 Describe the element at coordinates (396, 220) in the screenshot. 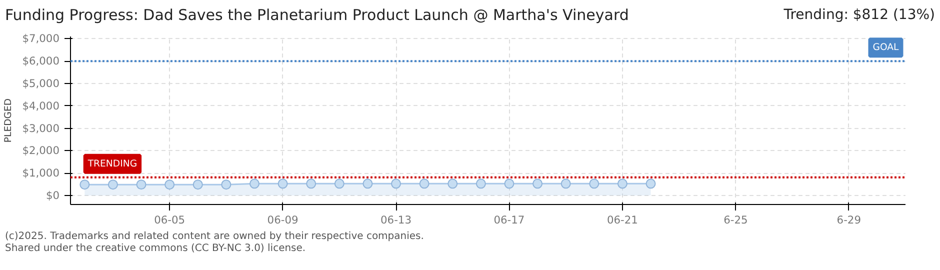

I see `x-tick-label: 06-13` at that location.